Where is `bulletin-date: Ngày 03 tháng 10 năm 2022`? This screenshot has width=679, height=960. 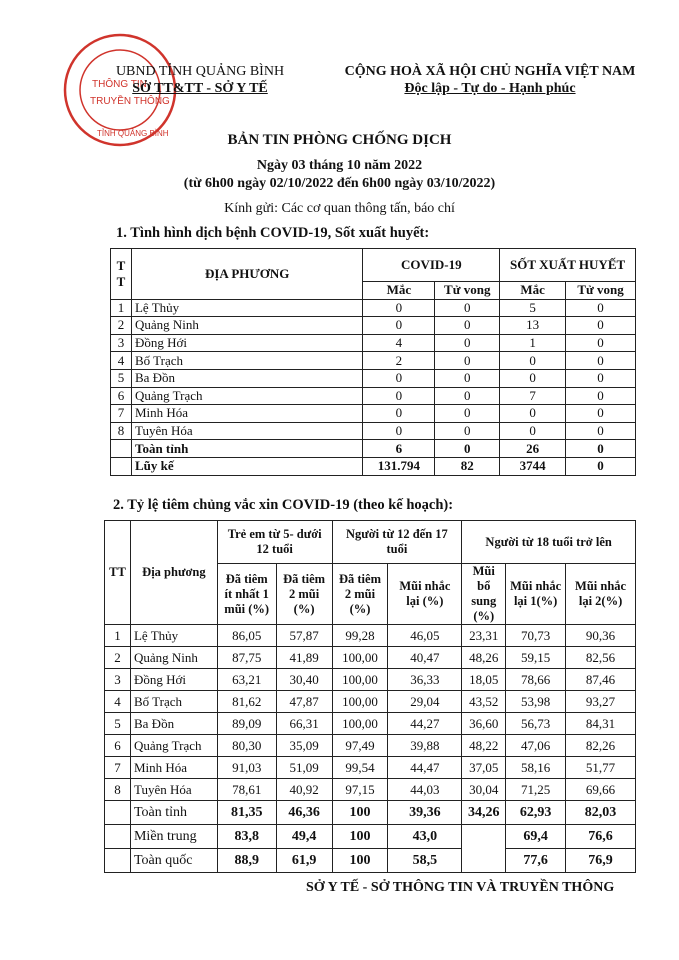
bulletin-date: Ngày 03 tháng 10 năm 2022 is located at coordinates (339, 165).